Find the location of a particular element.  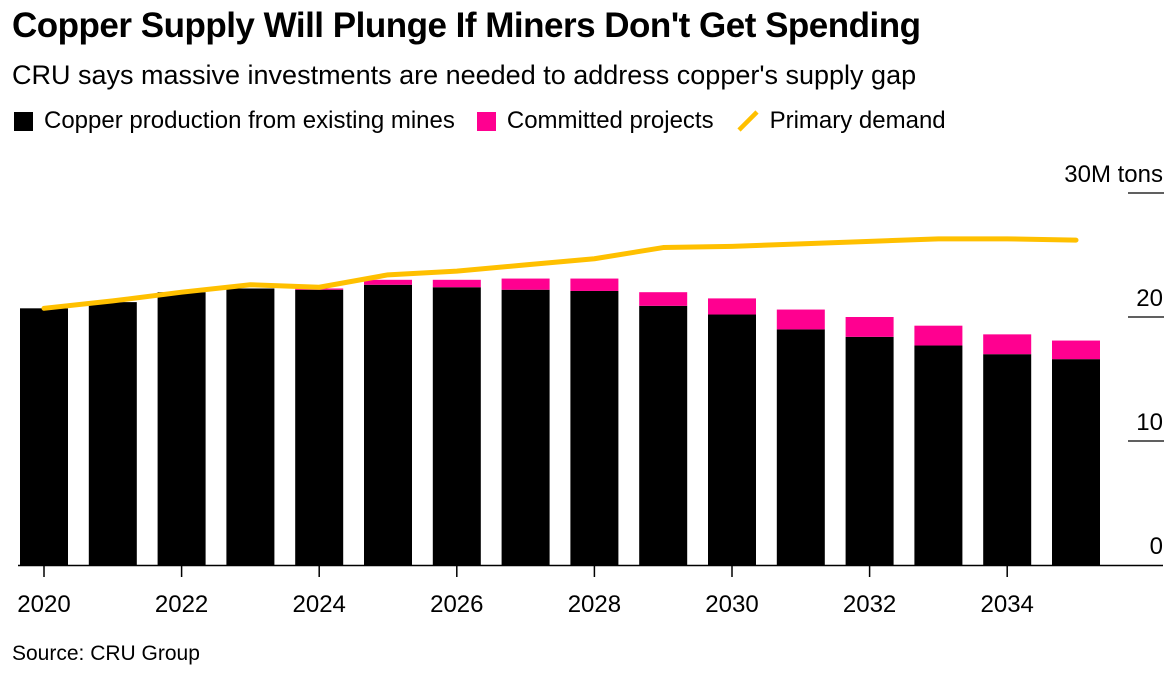

bar-committed-projects-2031 is located at coordinates (800, 319).